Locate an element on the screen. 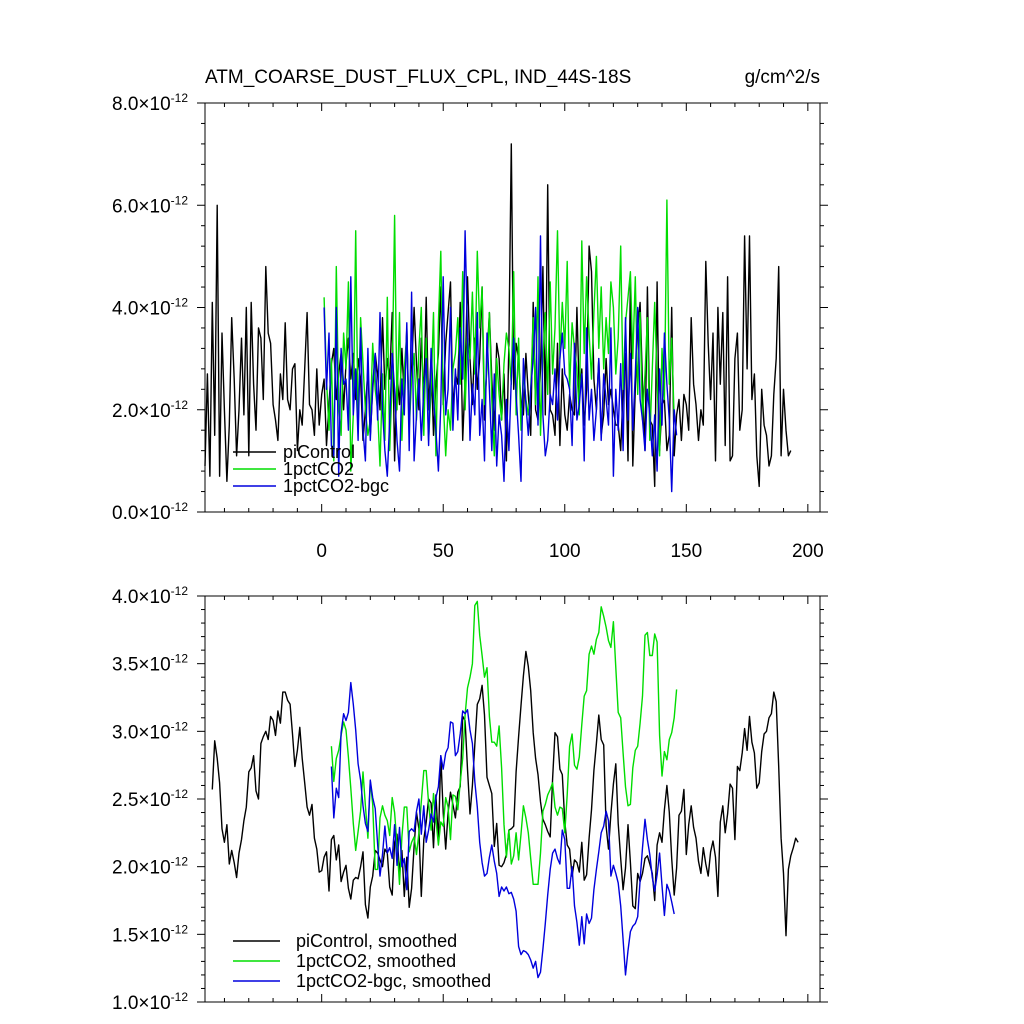 The width and height of the screenshot is (1024, 1024). series-line-1pctco2-smoothed is located at coordinates (504, 742).